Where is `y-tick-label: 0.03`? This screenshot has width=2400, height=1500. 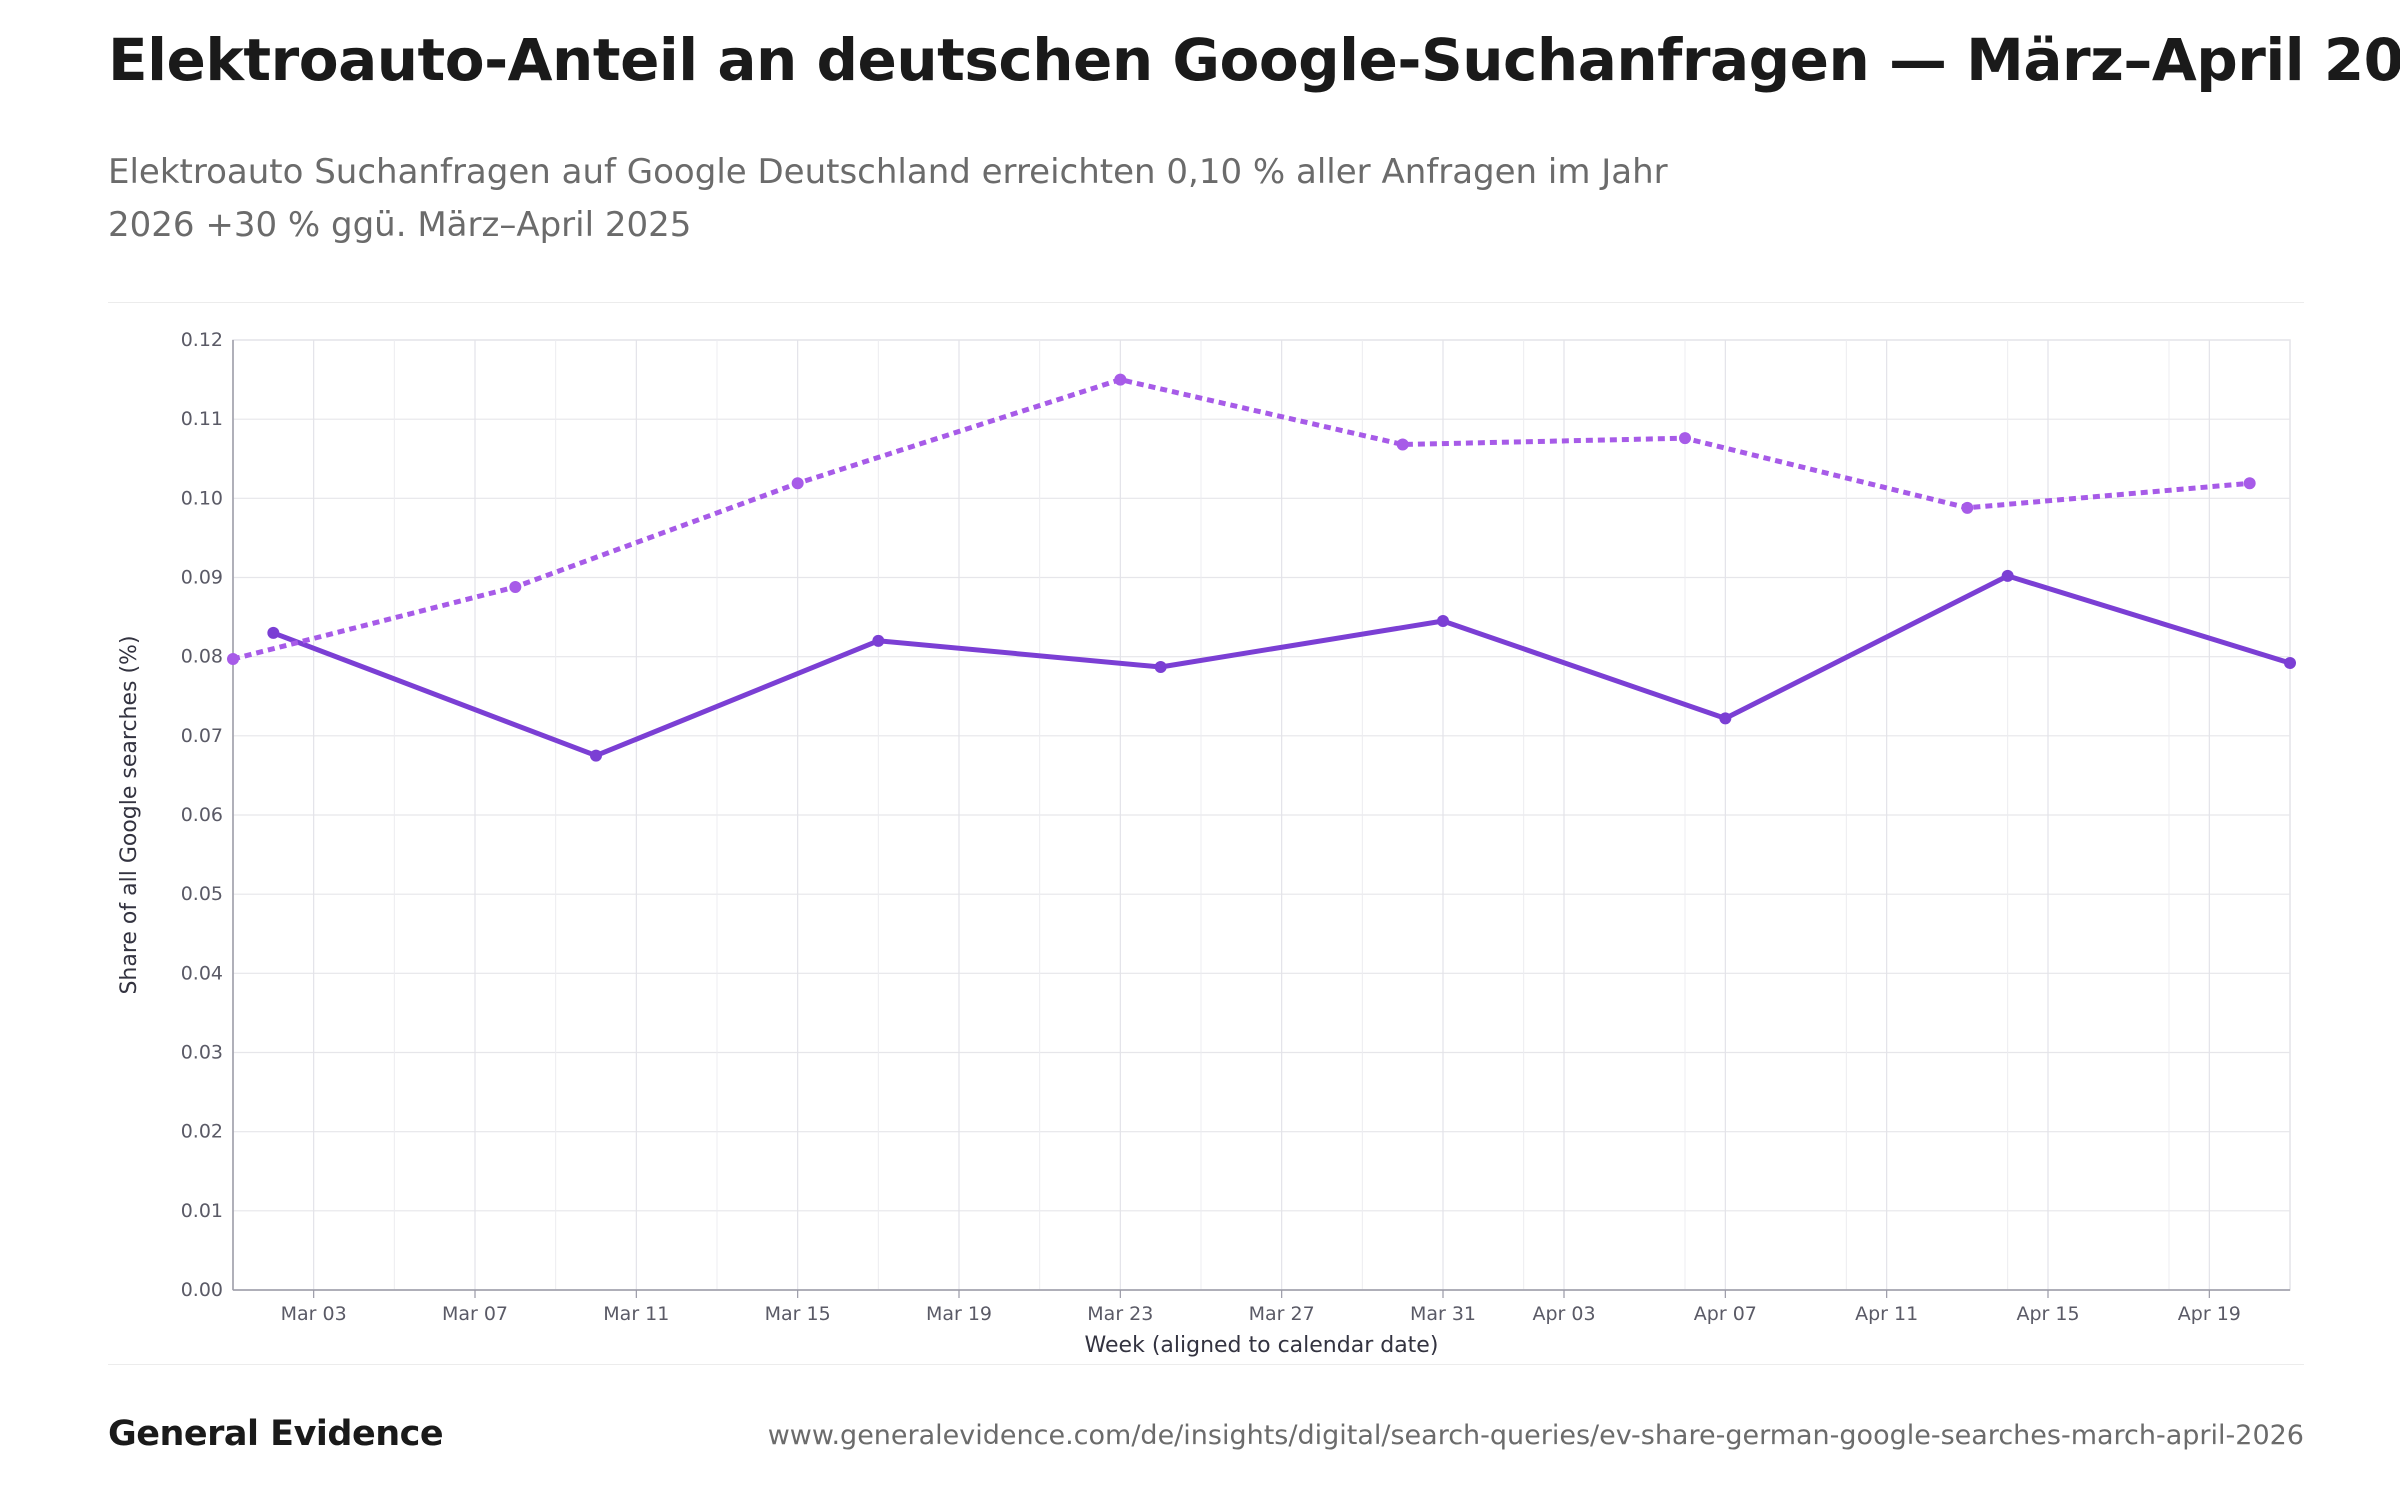
y-tick-label: 0.03 is located at coordinates (202, 1053).